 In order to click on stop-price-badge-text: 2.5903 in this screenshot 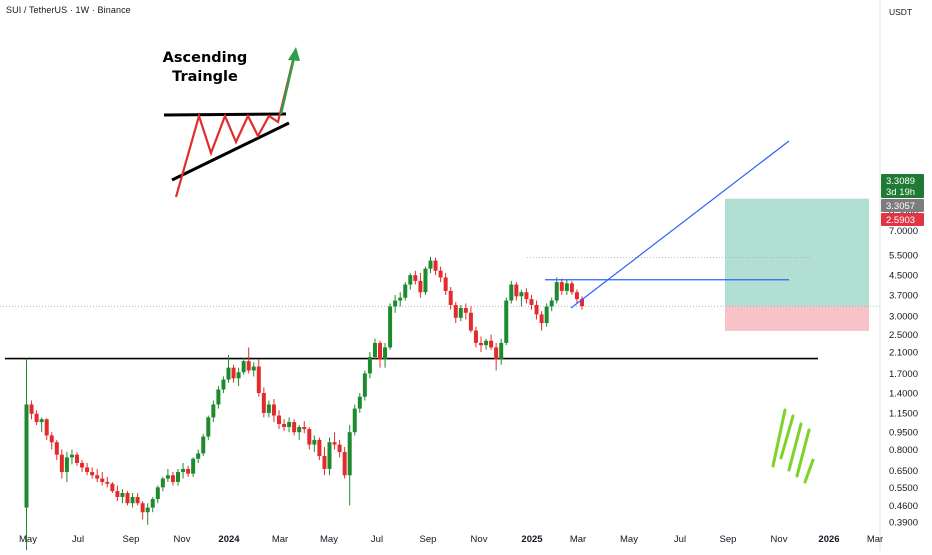, I will do `click(900, 220)`.